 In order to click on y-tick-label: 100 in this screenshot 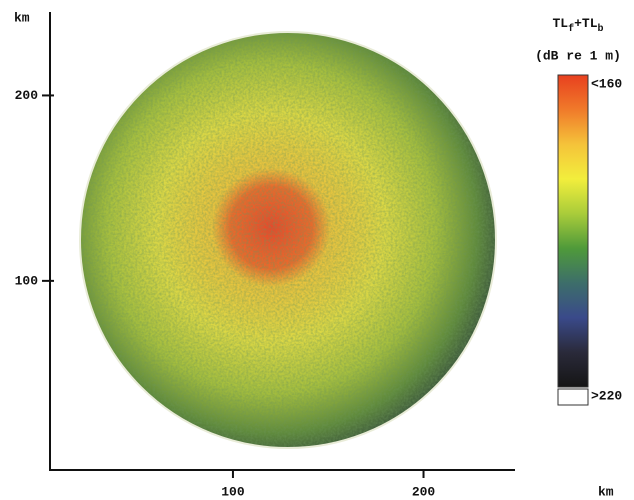, I will do `click(27, 280)`.